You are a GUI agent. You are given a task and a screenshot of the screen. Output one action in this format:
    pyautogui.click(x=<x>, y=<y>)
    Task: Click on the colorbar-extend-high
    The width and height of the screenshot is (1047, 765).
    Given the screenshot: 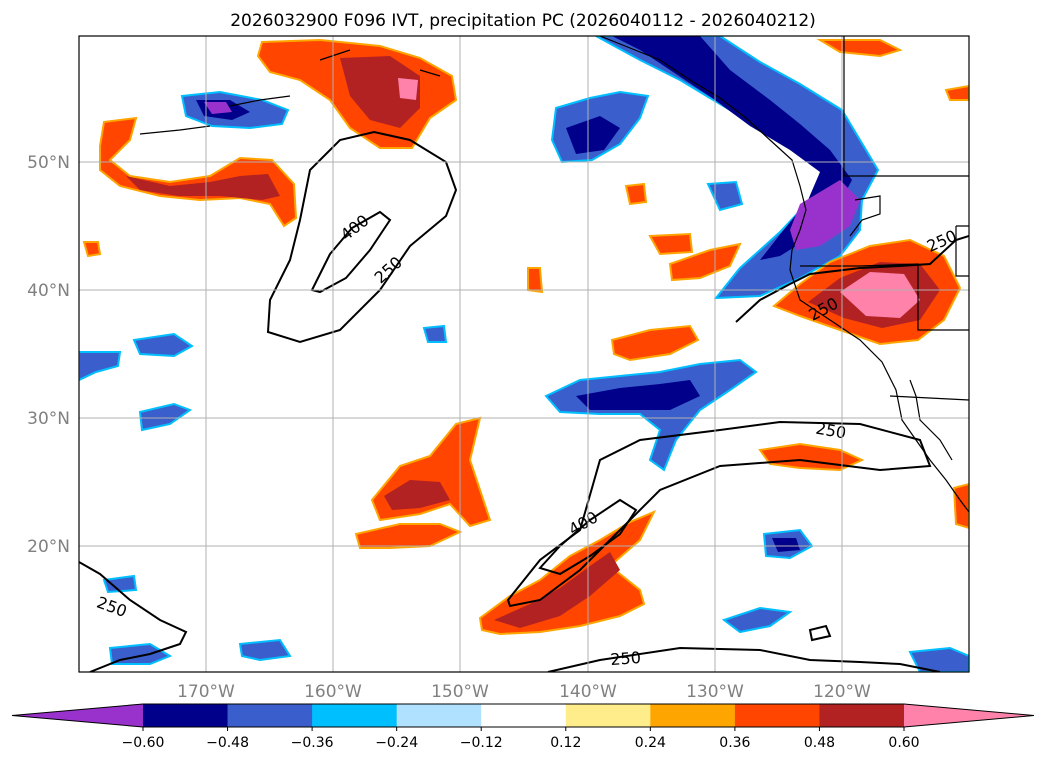 What is the action you would take?
    pyautogui.click(x=969, y=715)
    